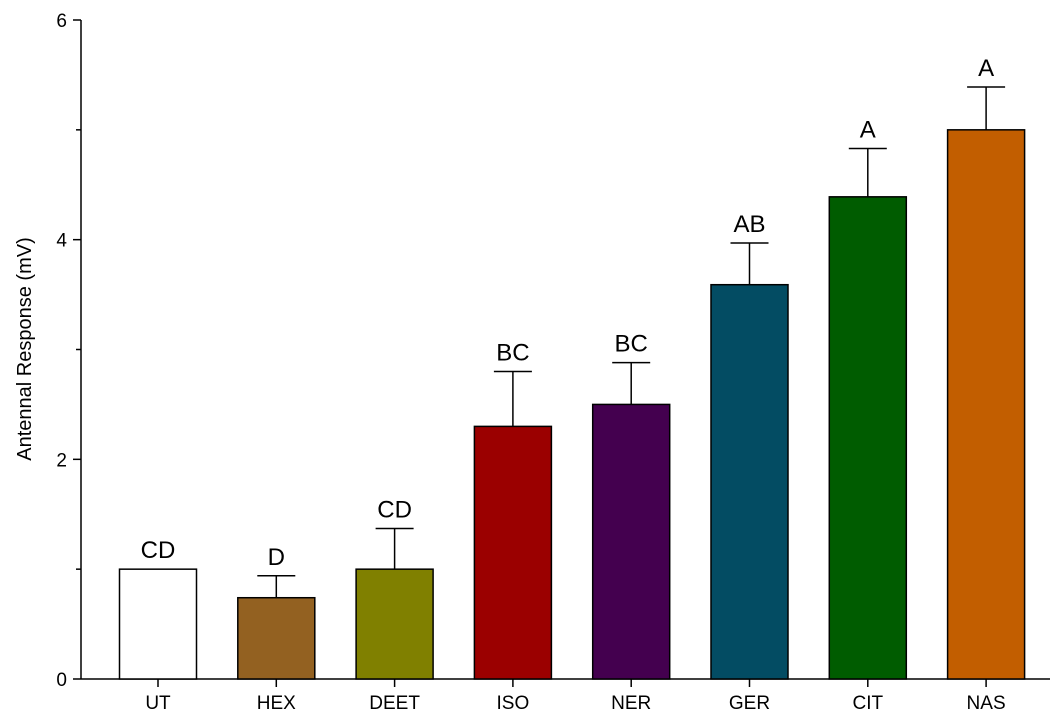 The height and width of the screenshot is (713, 1054). What do you see at coordinates (394, 624) in the screenshot?
I see `bar-deet` at bounding box center [394, 624].